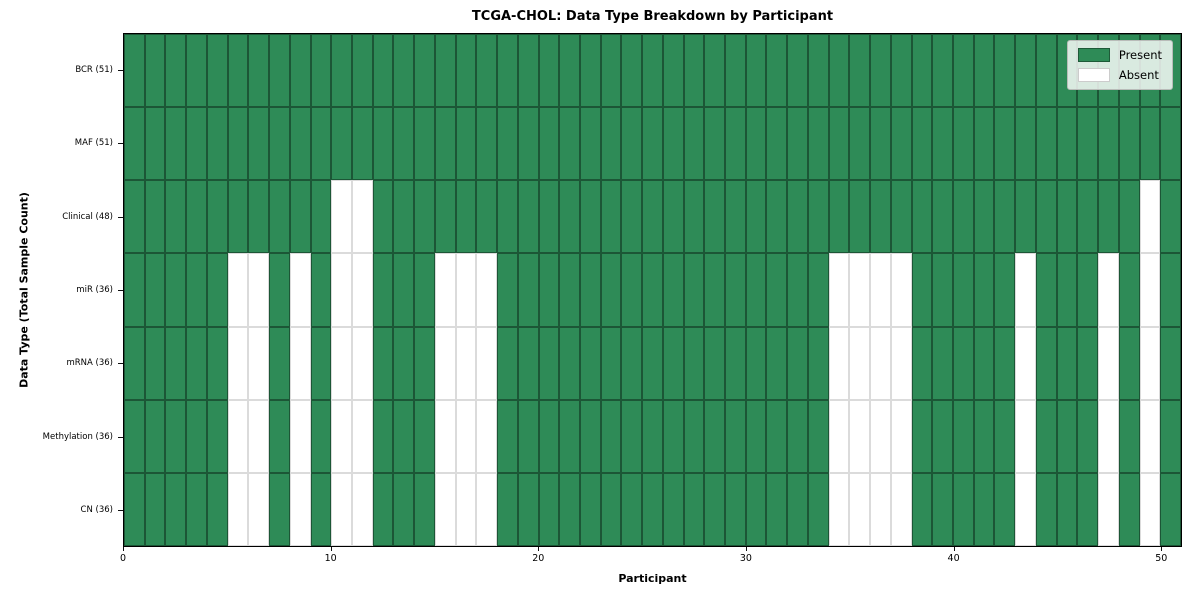 The image size is (1200, 600). Describe the element at coordinates (538, 558) in the screenshot. I see `x-tick-label: 20` at that location.